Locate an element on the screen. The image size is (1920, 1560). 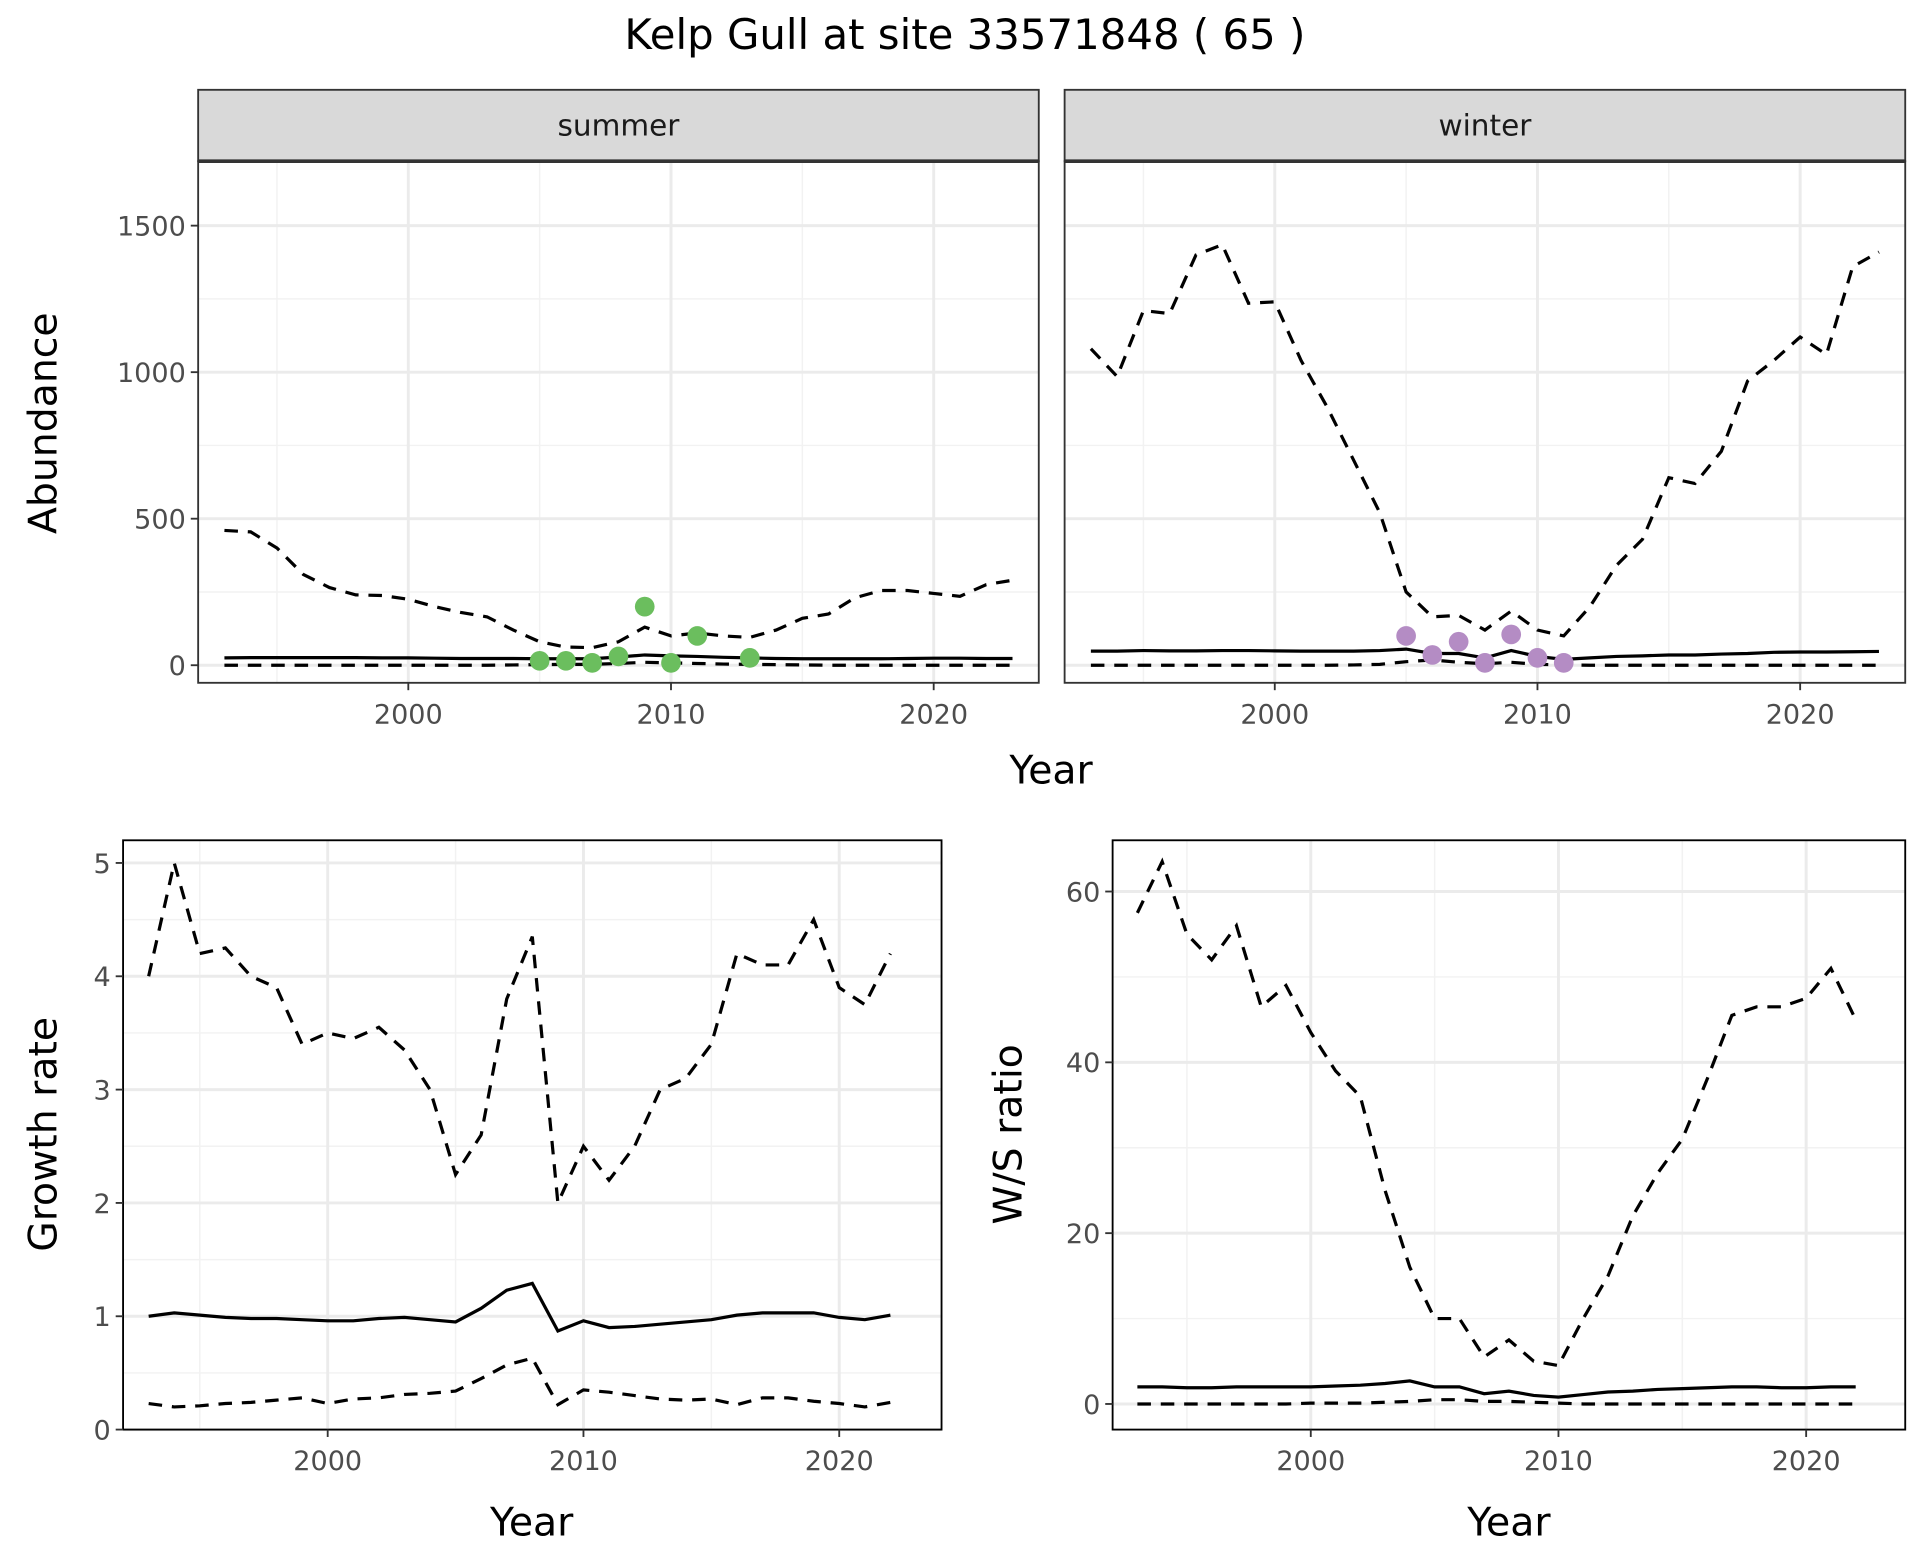
y-tick-label: 5 is located at coordinates (102, 864).